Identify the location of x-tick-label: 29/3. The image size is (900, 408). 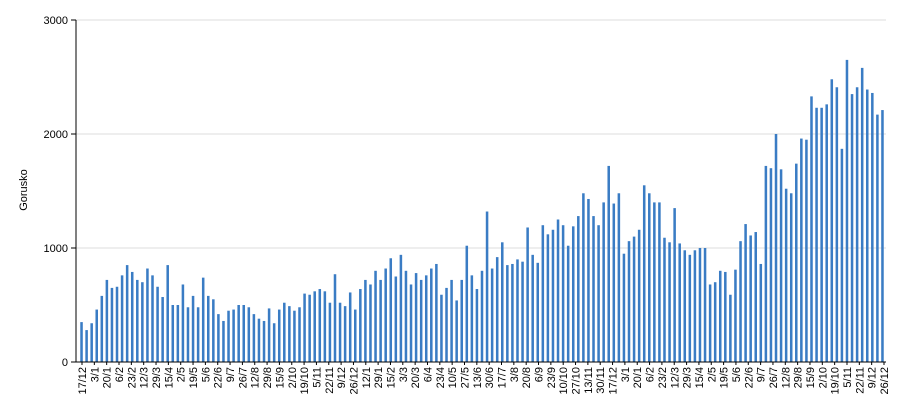
(157, 377).